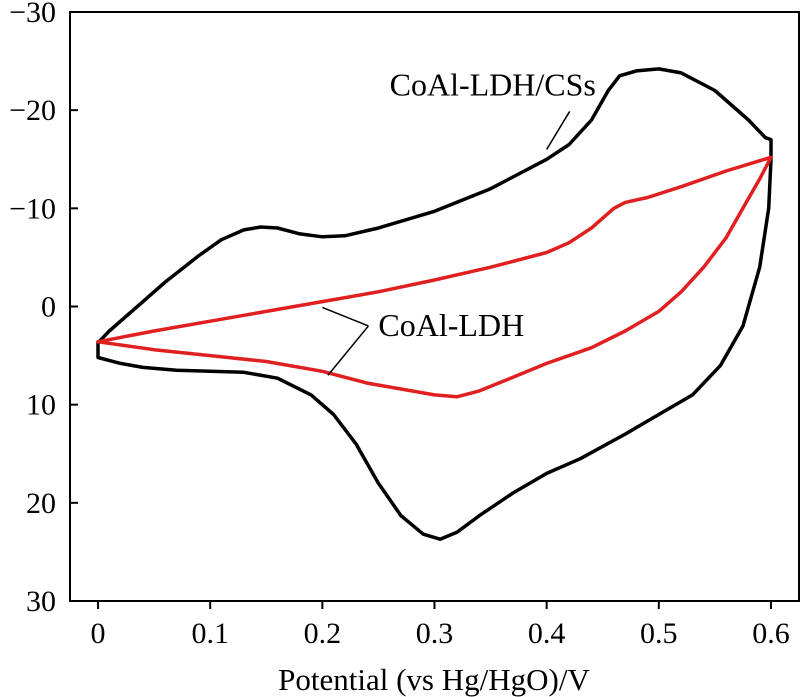 The height and width of the screenshot is (697, 801). What do you see at coordinates (547, 633) in the screenshot?
I see `x-tick-label: 0.4` at bounding box center [547, 633].